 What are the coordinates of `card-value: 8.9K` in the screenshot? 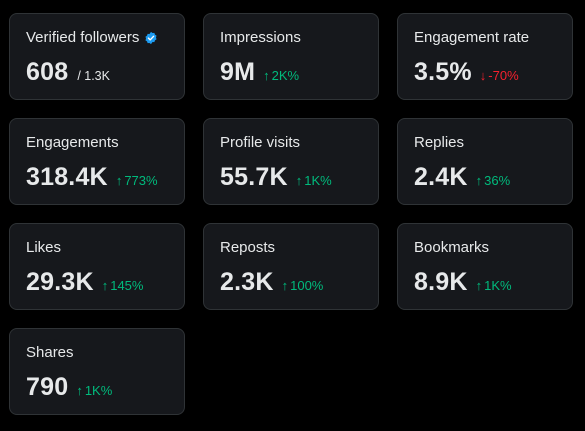 It's located at (441, 282).